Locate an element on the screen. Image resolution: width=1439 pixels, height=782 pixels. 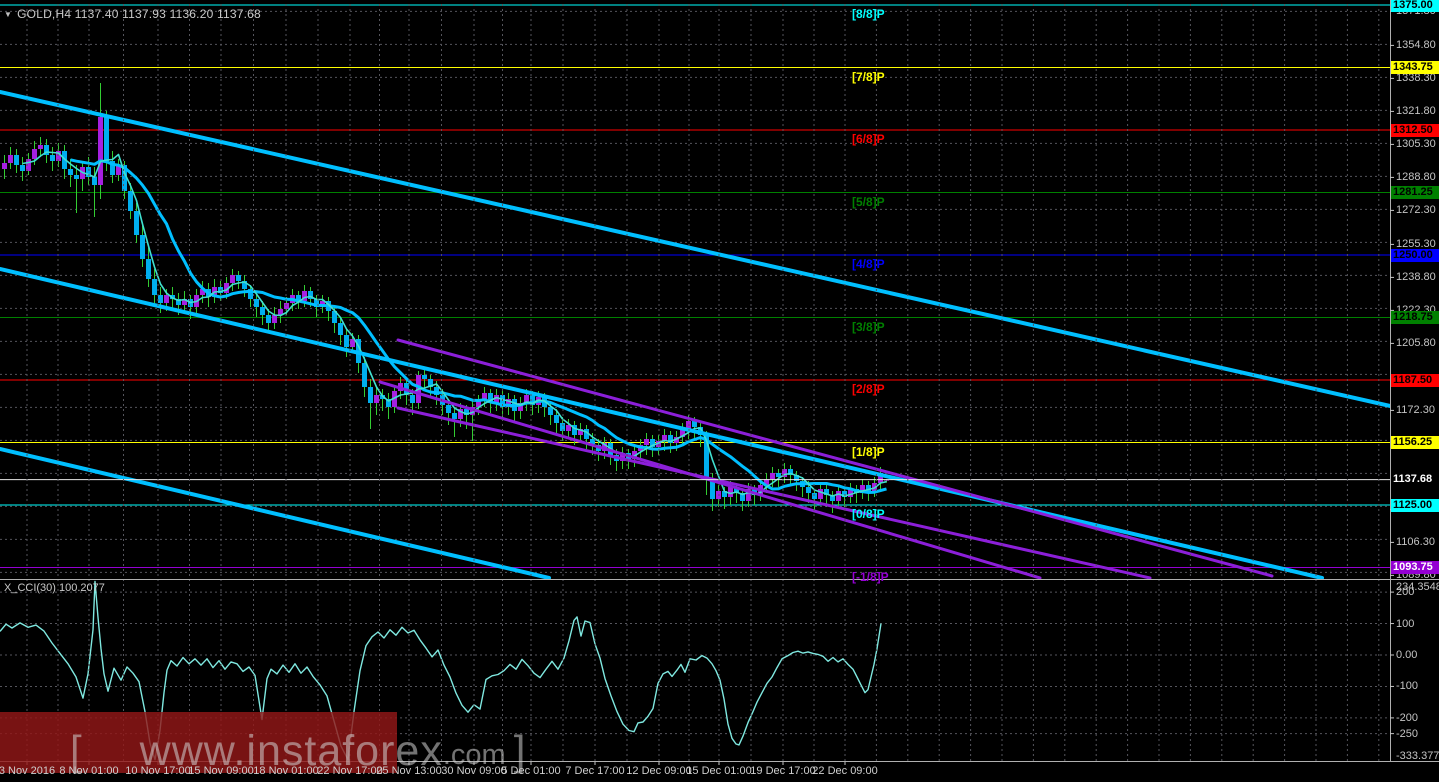
price-tick-label: 1321.80 is located at coordinates (1416, 111).